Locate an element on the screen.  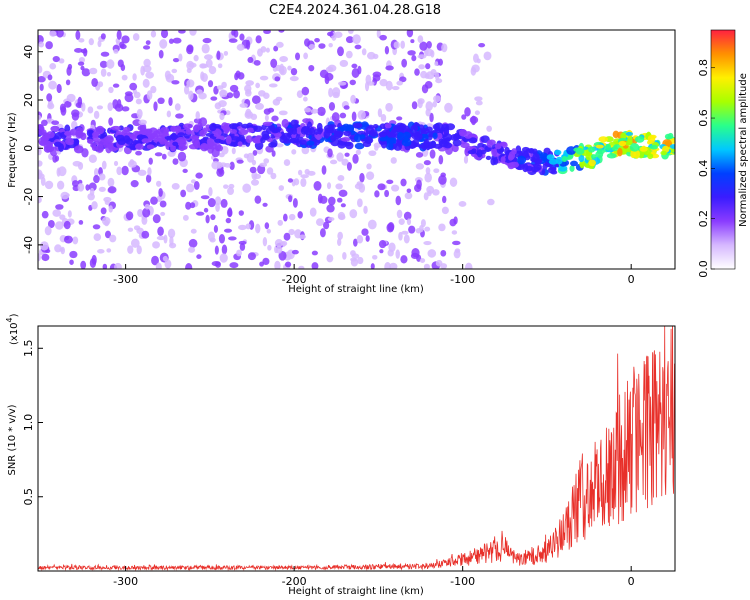
x-tick-label: -100 is located at coordinates (462, 279).